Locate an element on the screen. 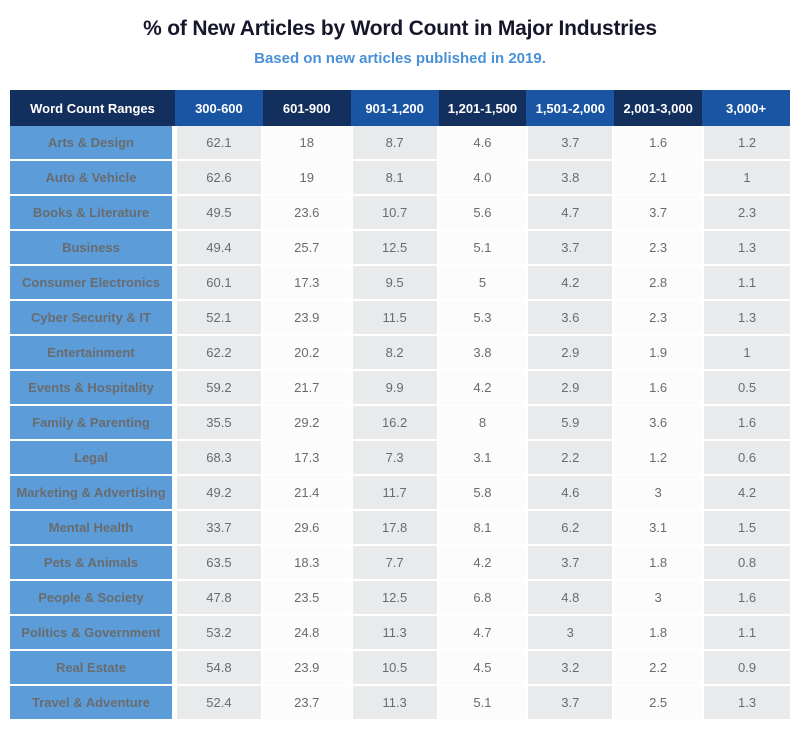  table-cell: 62.6 is located at coordinates (219, 178).